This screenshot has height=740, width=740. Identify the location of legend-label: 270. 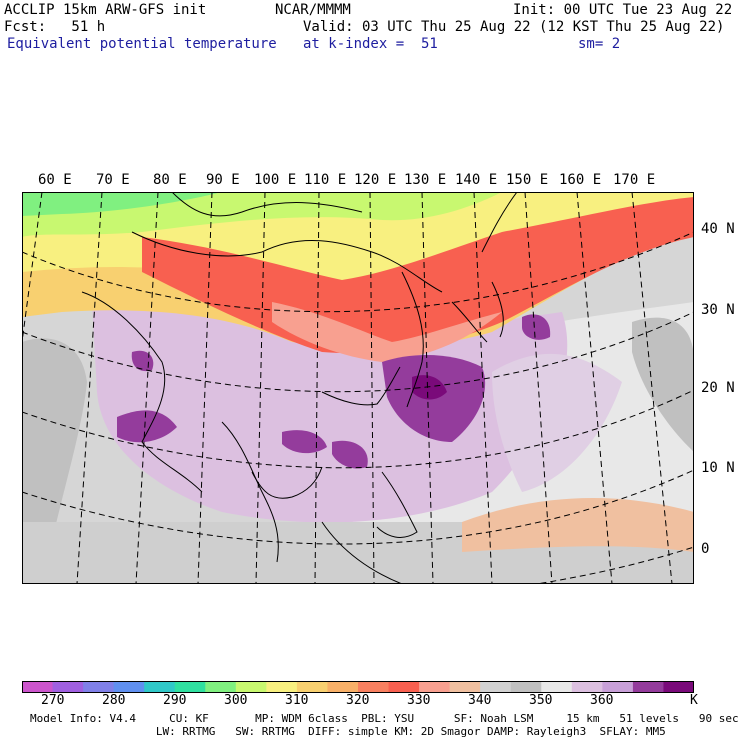
(53, 700).